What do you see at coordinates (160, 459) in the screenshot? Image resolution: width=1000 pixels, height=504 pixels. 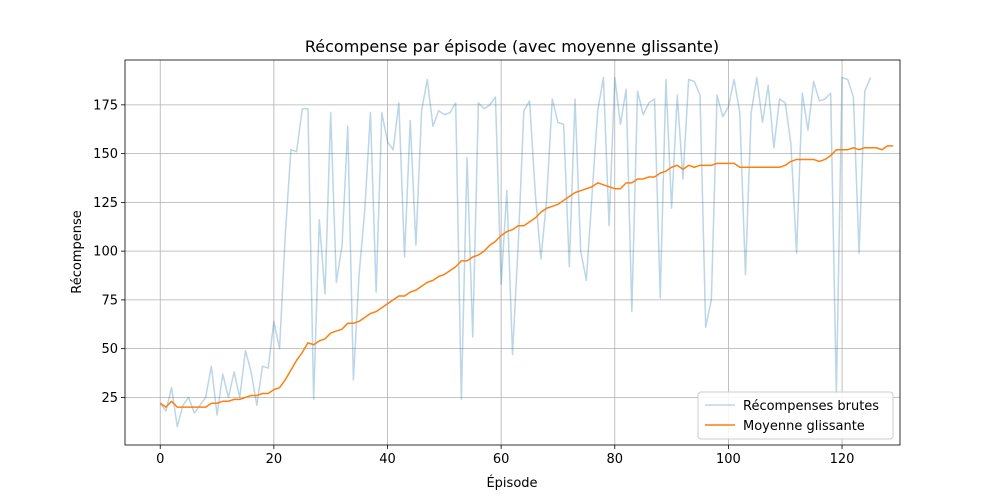 I see `x-tick-label: 0` at bounding box center [160, 459].